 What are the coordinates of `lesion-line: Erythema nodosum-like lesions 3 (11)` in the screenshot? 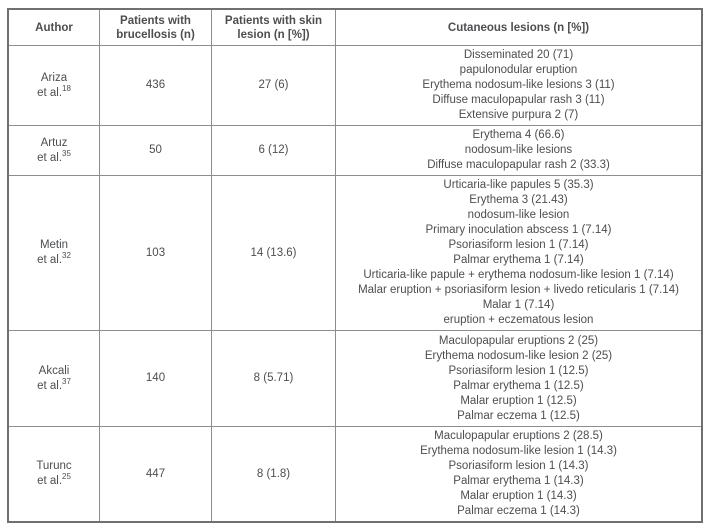 It's located at (518, 85).